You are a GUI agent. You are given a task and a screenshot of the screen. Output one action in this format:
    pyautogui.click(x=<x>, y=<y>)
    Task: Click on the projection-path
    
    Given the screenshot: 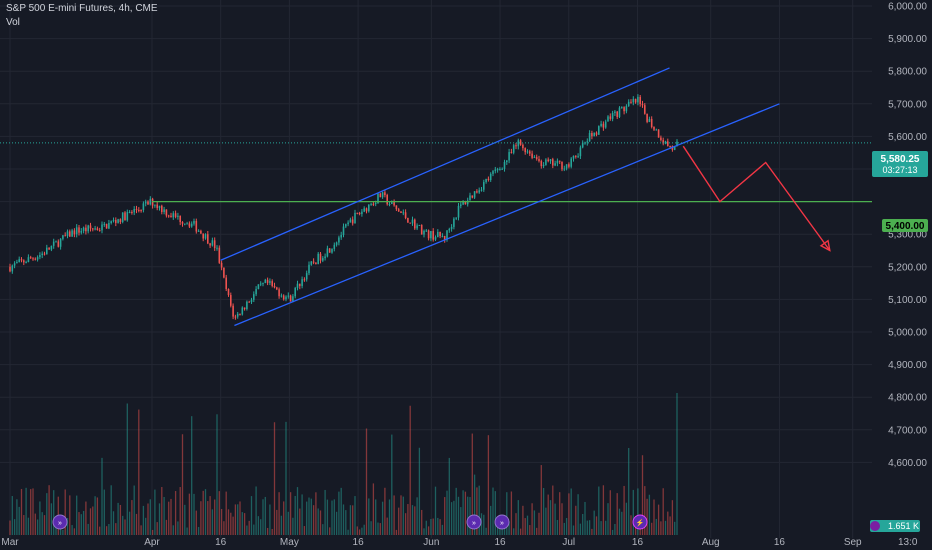 What is the action you would take?
    pyautogui.click(x=756, y=198)
    